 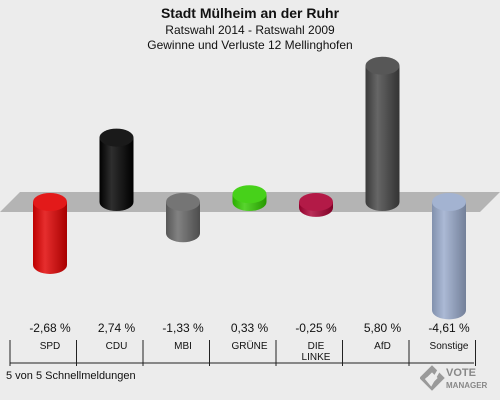 What do you see at coordinates (383, 328) in the screenshot?
I see `value-label: 5,80 %` at bounding box center [383, 328].